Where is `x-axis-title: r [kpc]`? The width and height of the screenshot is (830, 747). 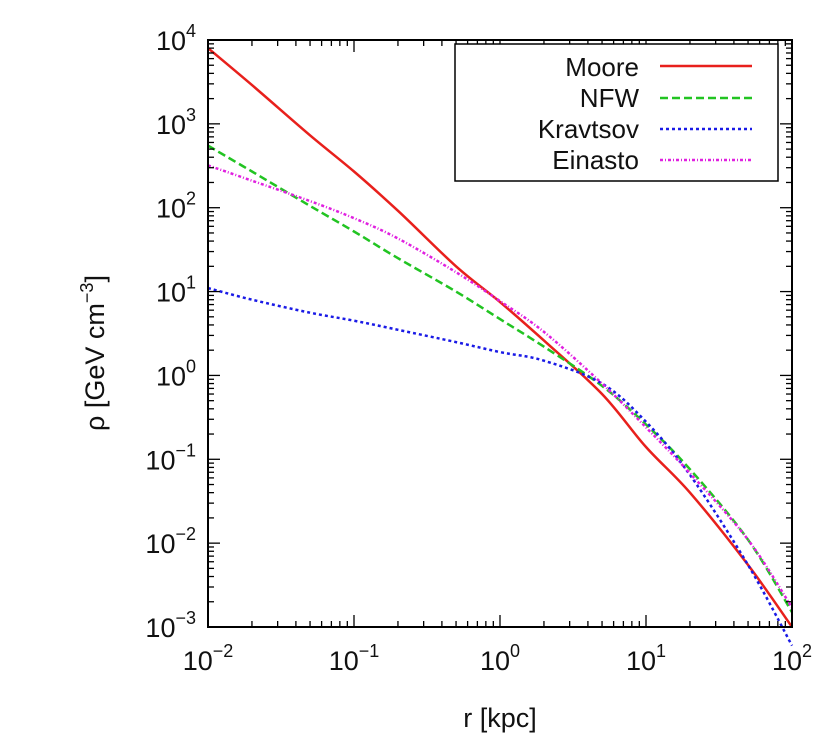 x-axis-title: r [kpc] is located at coordinates (500, 718).